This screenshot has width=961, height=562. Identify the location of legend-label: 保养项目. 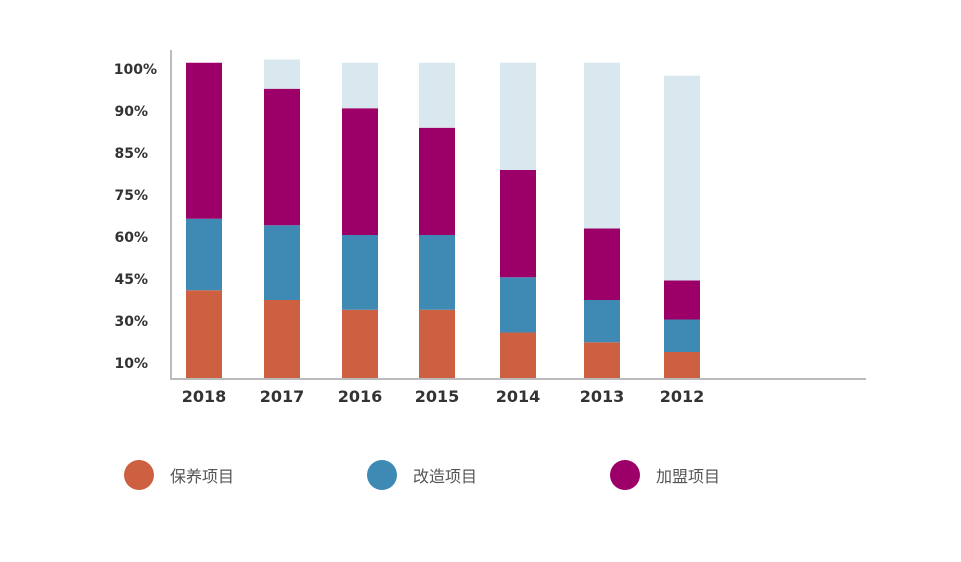
(202, 476).